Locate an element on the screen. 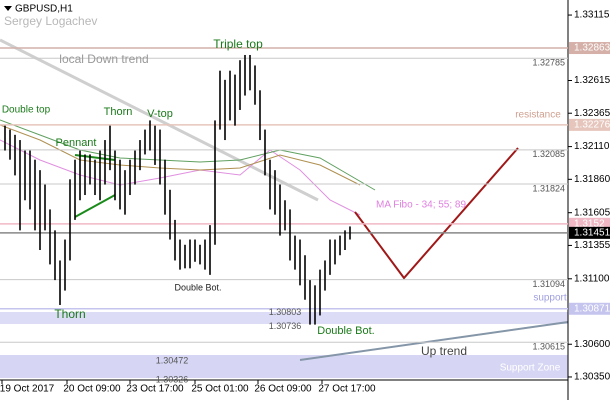 This screenshot has width=610, height=400. marked-level-label: 1.3152 is located at coordinates (589, 223).